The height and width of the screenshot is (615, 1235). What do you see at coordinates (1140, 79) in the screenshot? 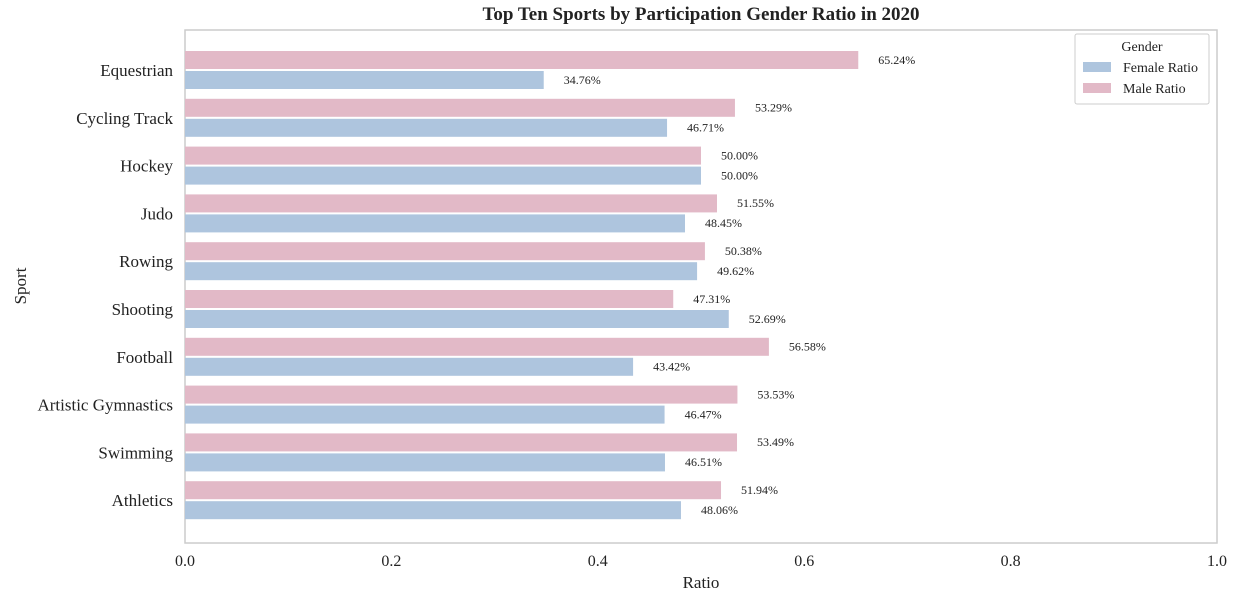
I see `legend-items: Female Ratio Male Ratio` at bounding box center [1140, 79].